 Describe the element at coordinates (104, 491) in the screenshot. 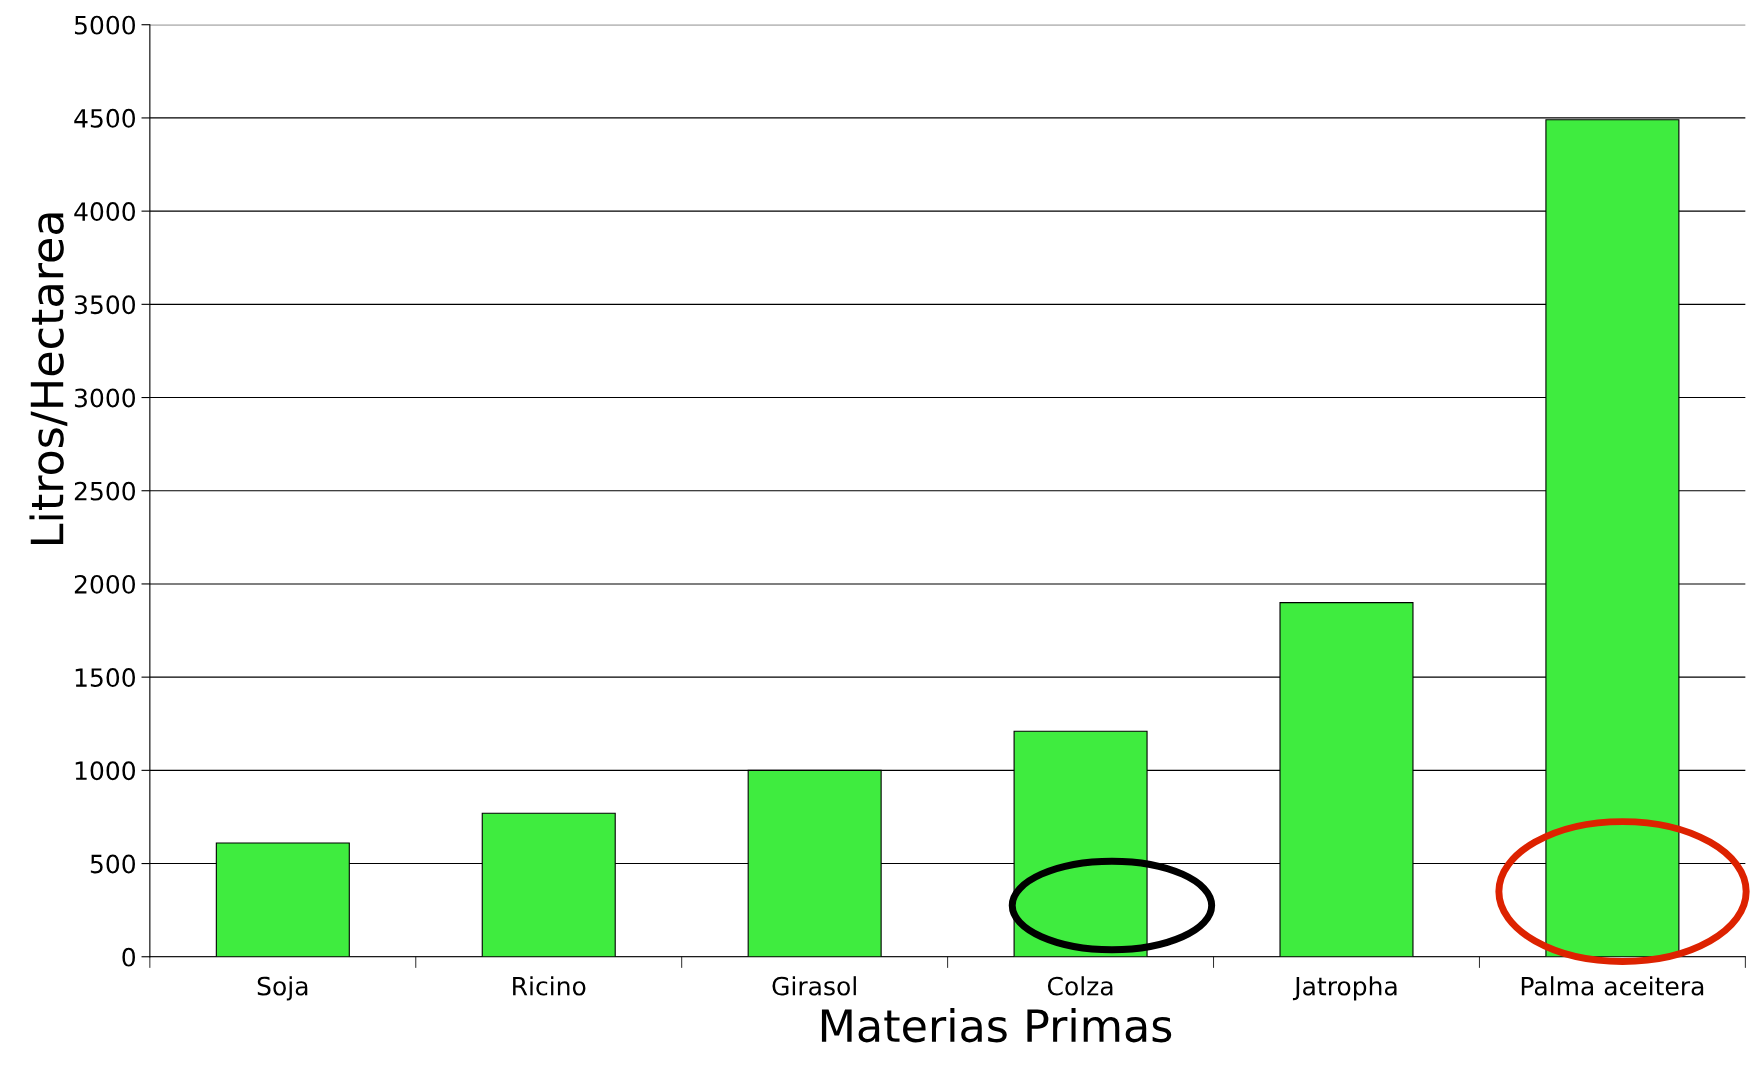

I see `y-tick-label: 2500` at that location.